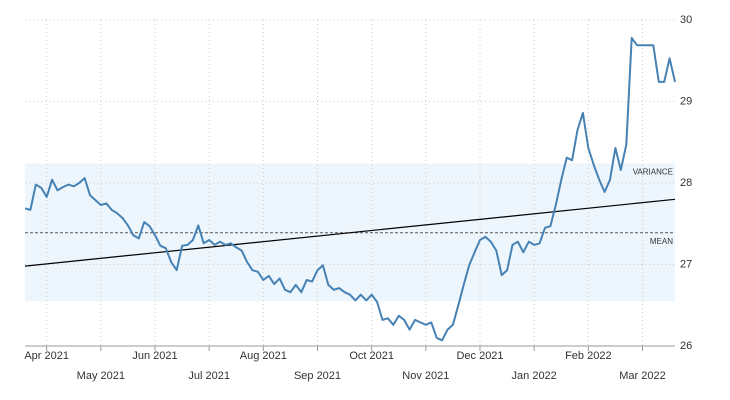 Image resolution: width=730 pixels, height=400 pixels. What do you see at coordinates (154, 356) in the screenshot?
I see `x-tick-label: Jun 2021` at bounding box center [154, 356].